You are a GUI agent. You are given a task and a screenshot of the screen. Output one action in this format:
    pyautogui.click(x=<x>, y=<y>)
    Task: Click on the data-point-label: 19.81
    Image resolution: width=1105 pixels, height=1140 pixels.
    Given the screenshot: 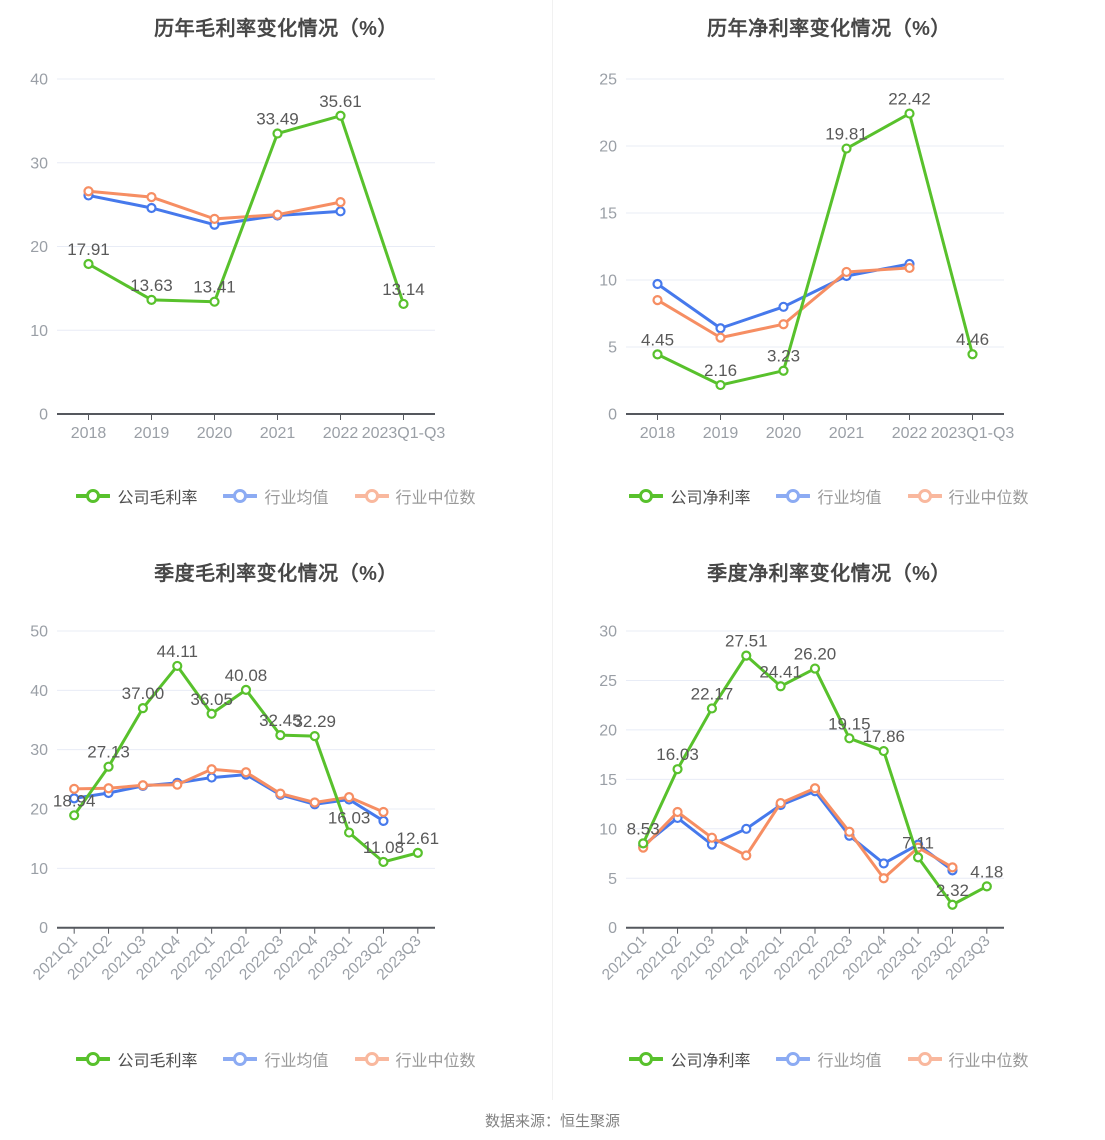 What is the action you would take?
    pyautogui.click(x=846, y=134)
    